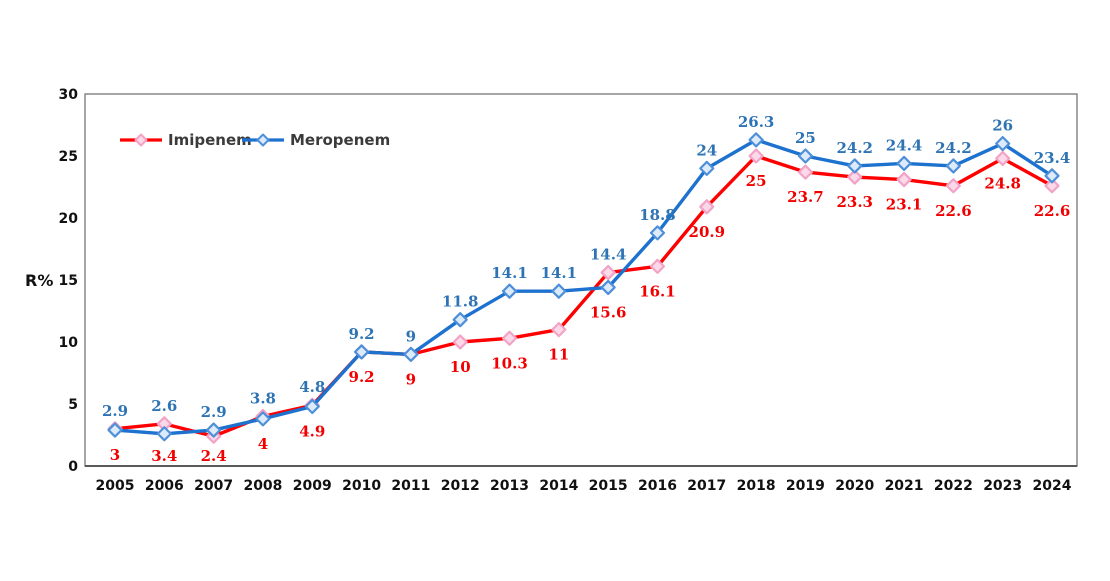 This screenshot has height=581, width=1110. I want to click on x-axis-tick-label: 2017, so click(706, 486).